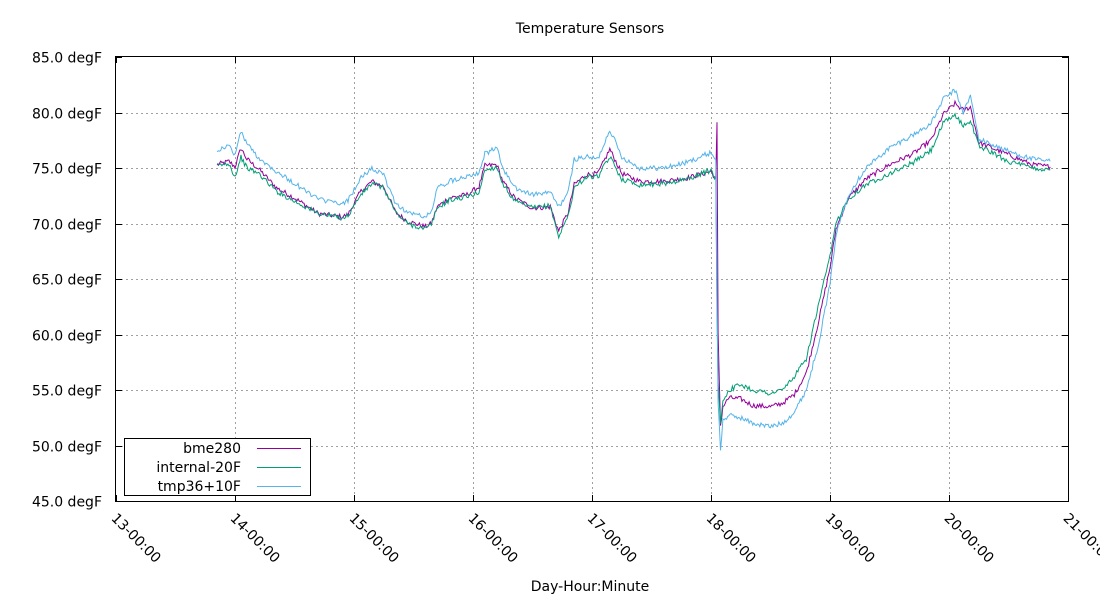 This screenshot has height=600, width=1100. Describe the element at coordinates (67, 392) in the screenshot. I see `y-tick-label: 55.0 degF` at that location.